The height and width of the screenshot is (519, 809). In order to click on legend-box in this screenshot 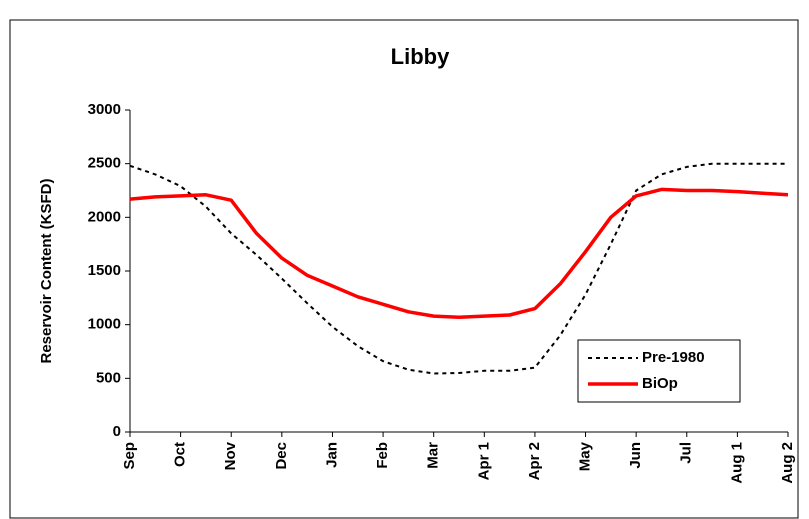, I will do `click(659, 371)`.